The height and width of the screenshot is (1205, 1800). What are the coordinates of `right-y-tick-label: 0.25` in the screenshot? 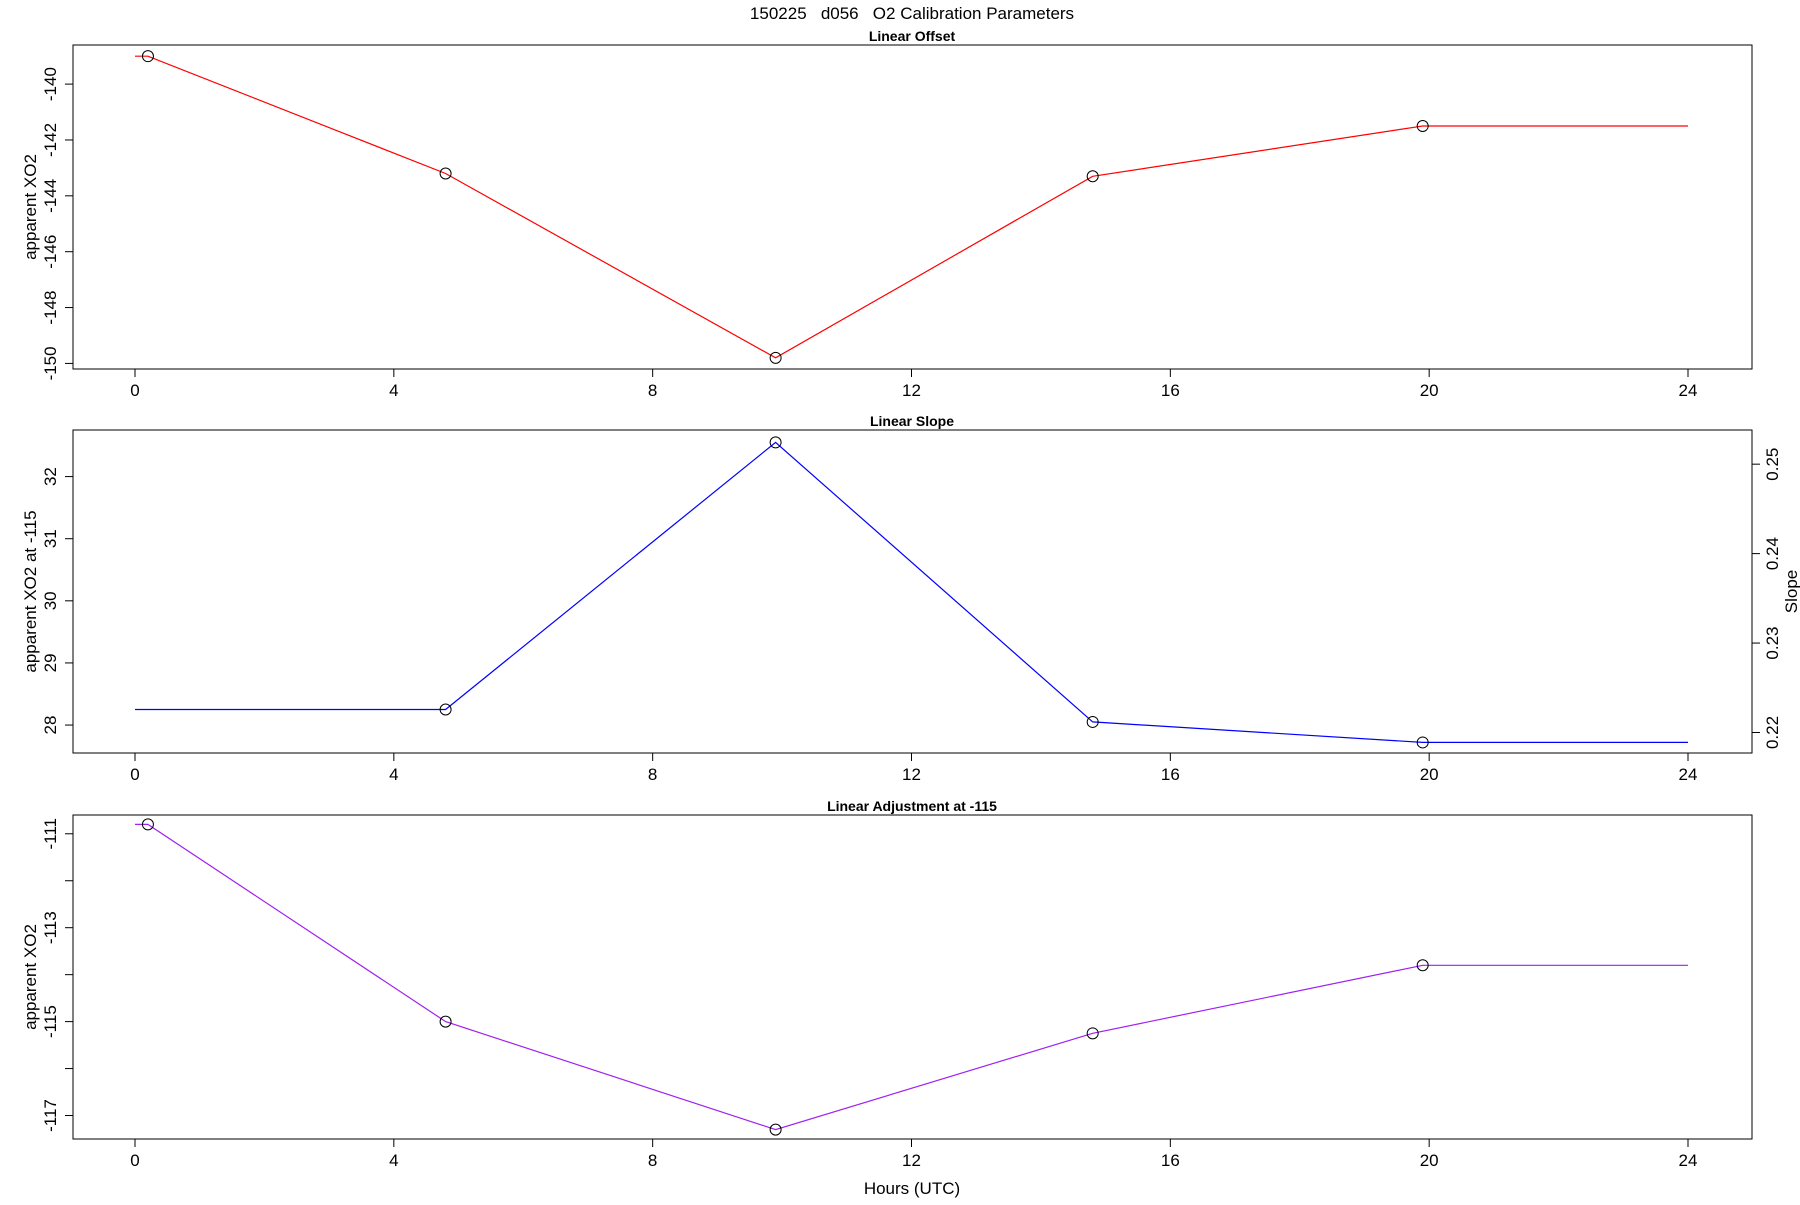 It's located at (1772, 464).